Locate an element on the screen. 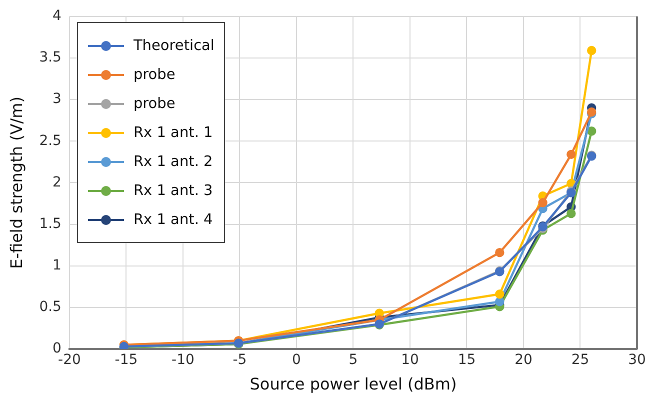 This screenshot has width=667, height=403. x-tick-label: 15 is located at coordinates (467, 360).